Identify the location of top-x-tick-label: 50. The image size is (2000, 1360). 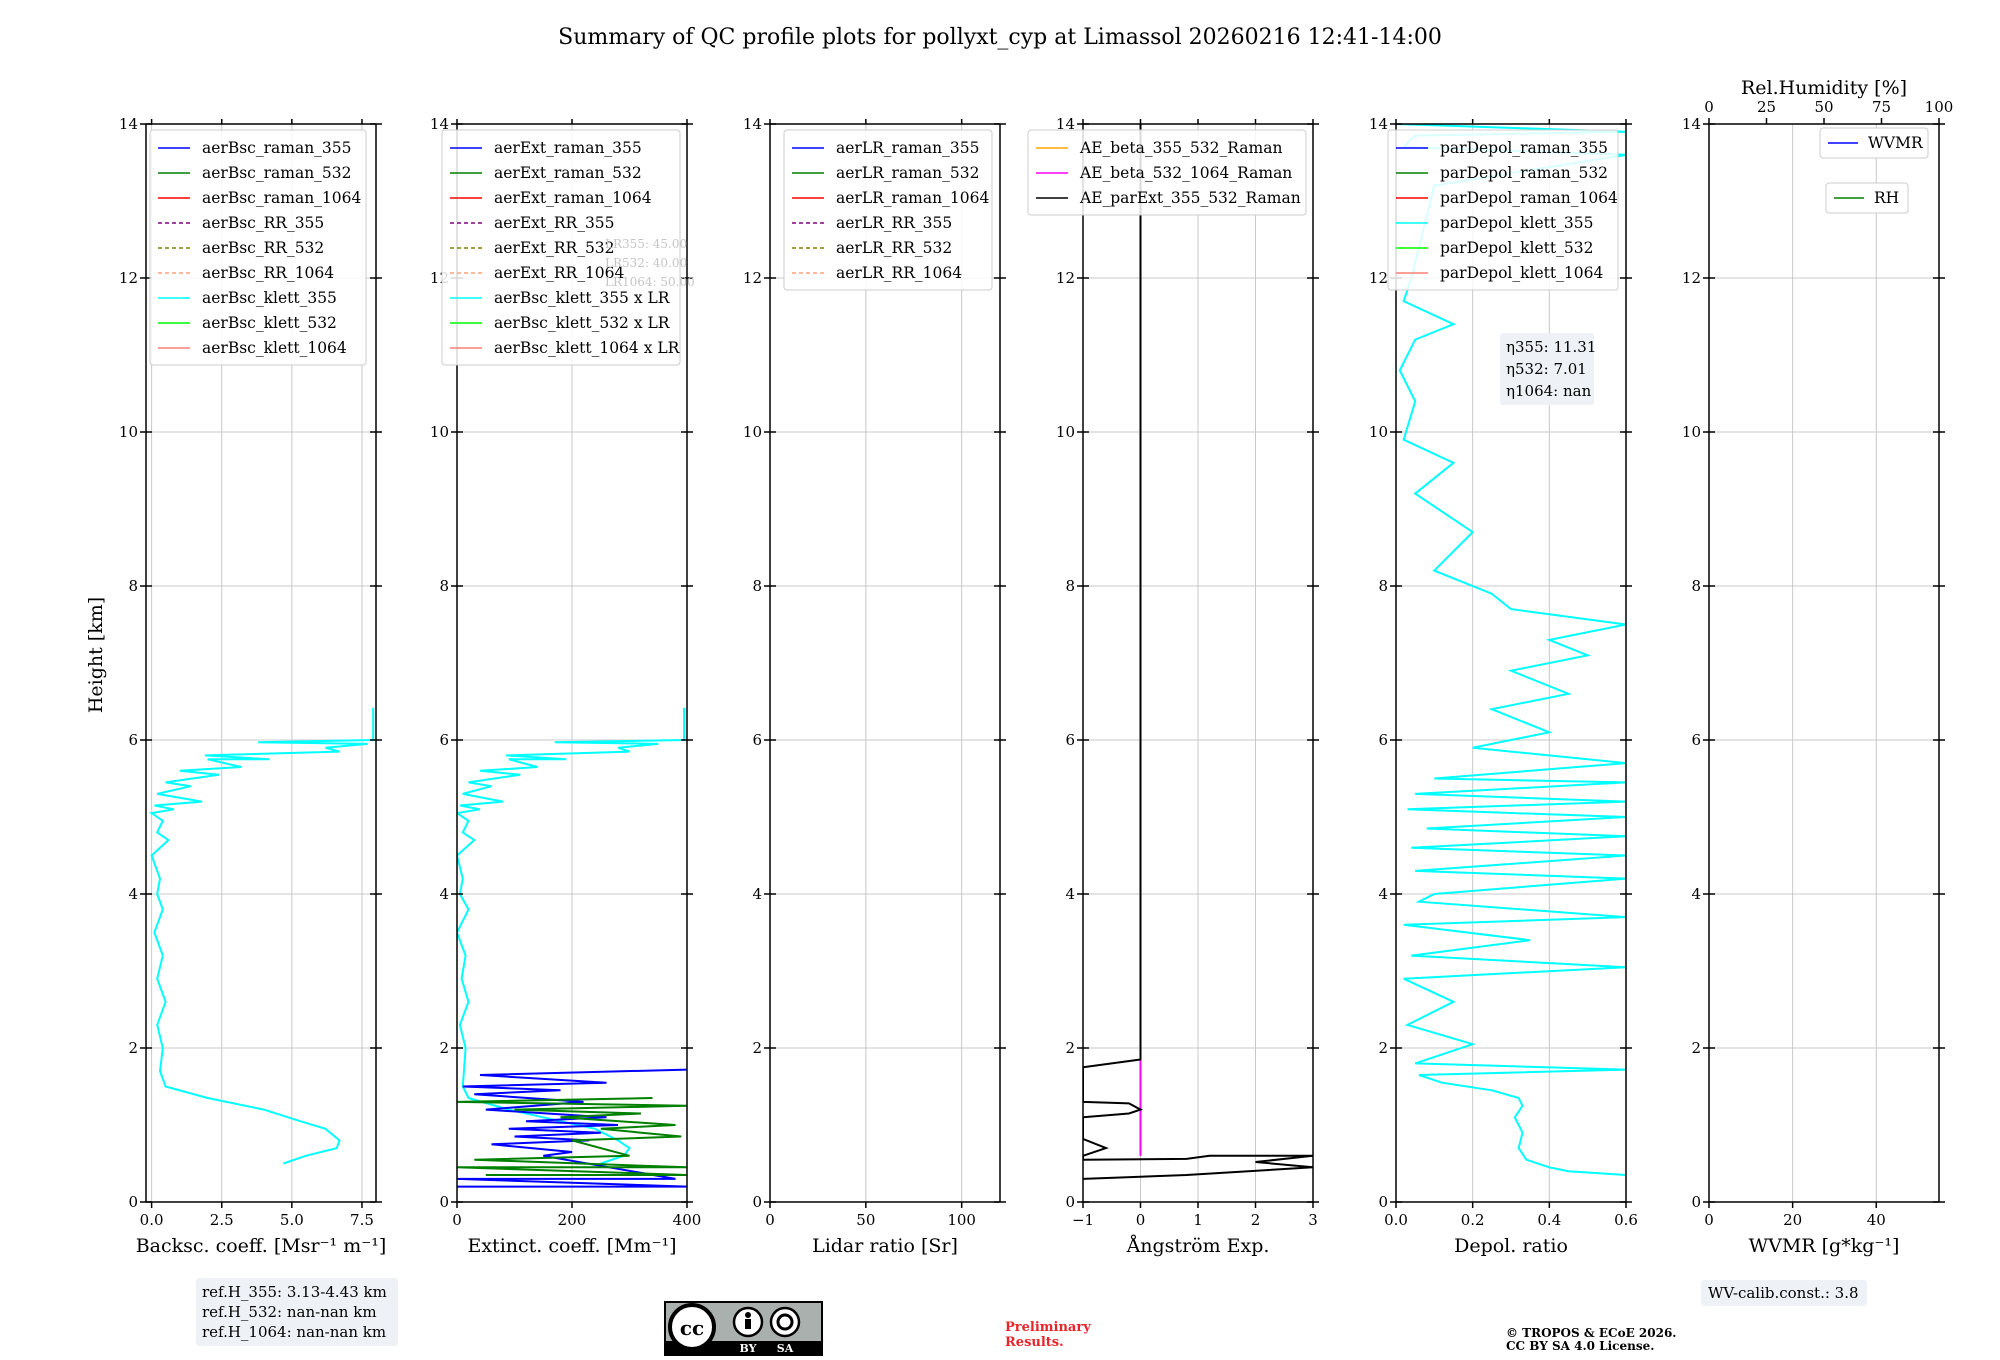
(1823, 107).